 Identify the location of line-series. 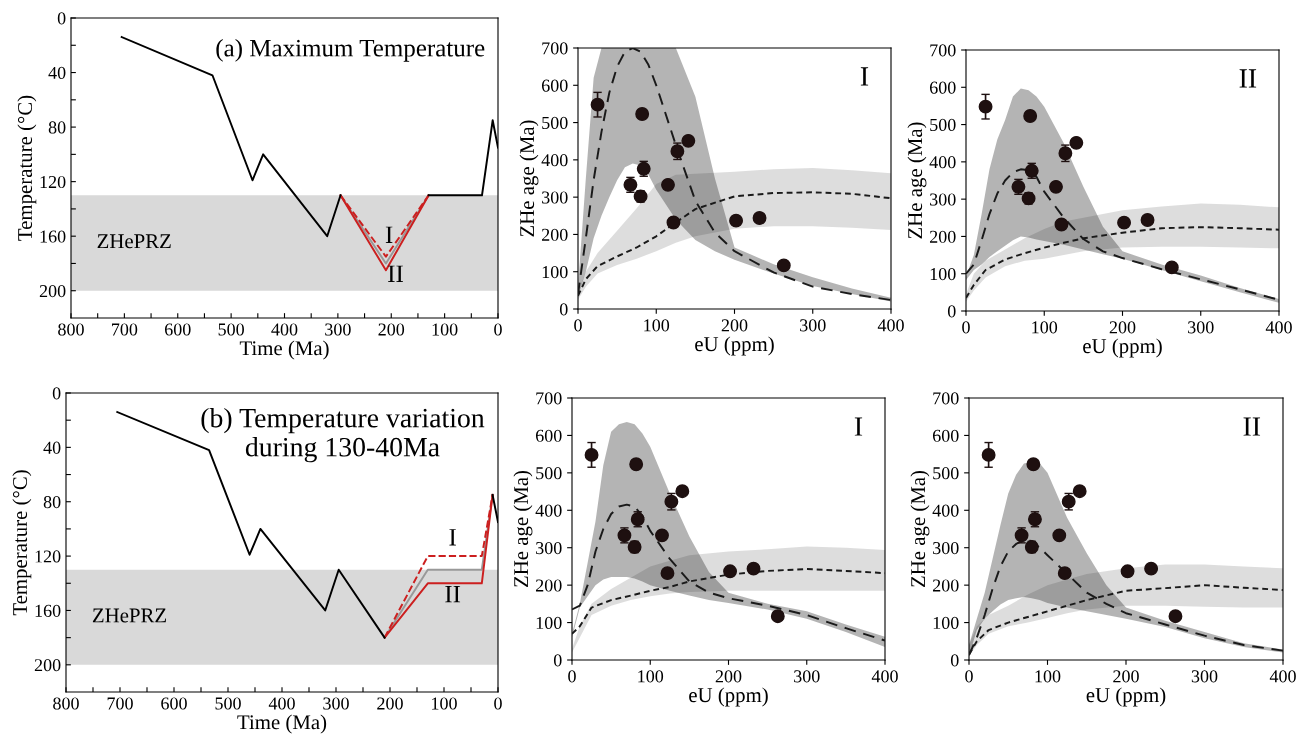
(728, 572).